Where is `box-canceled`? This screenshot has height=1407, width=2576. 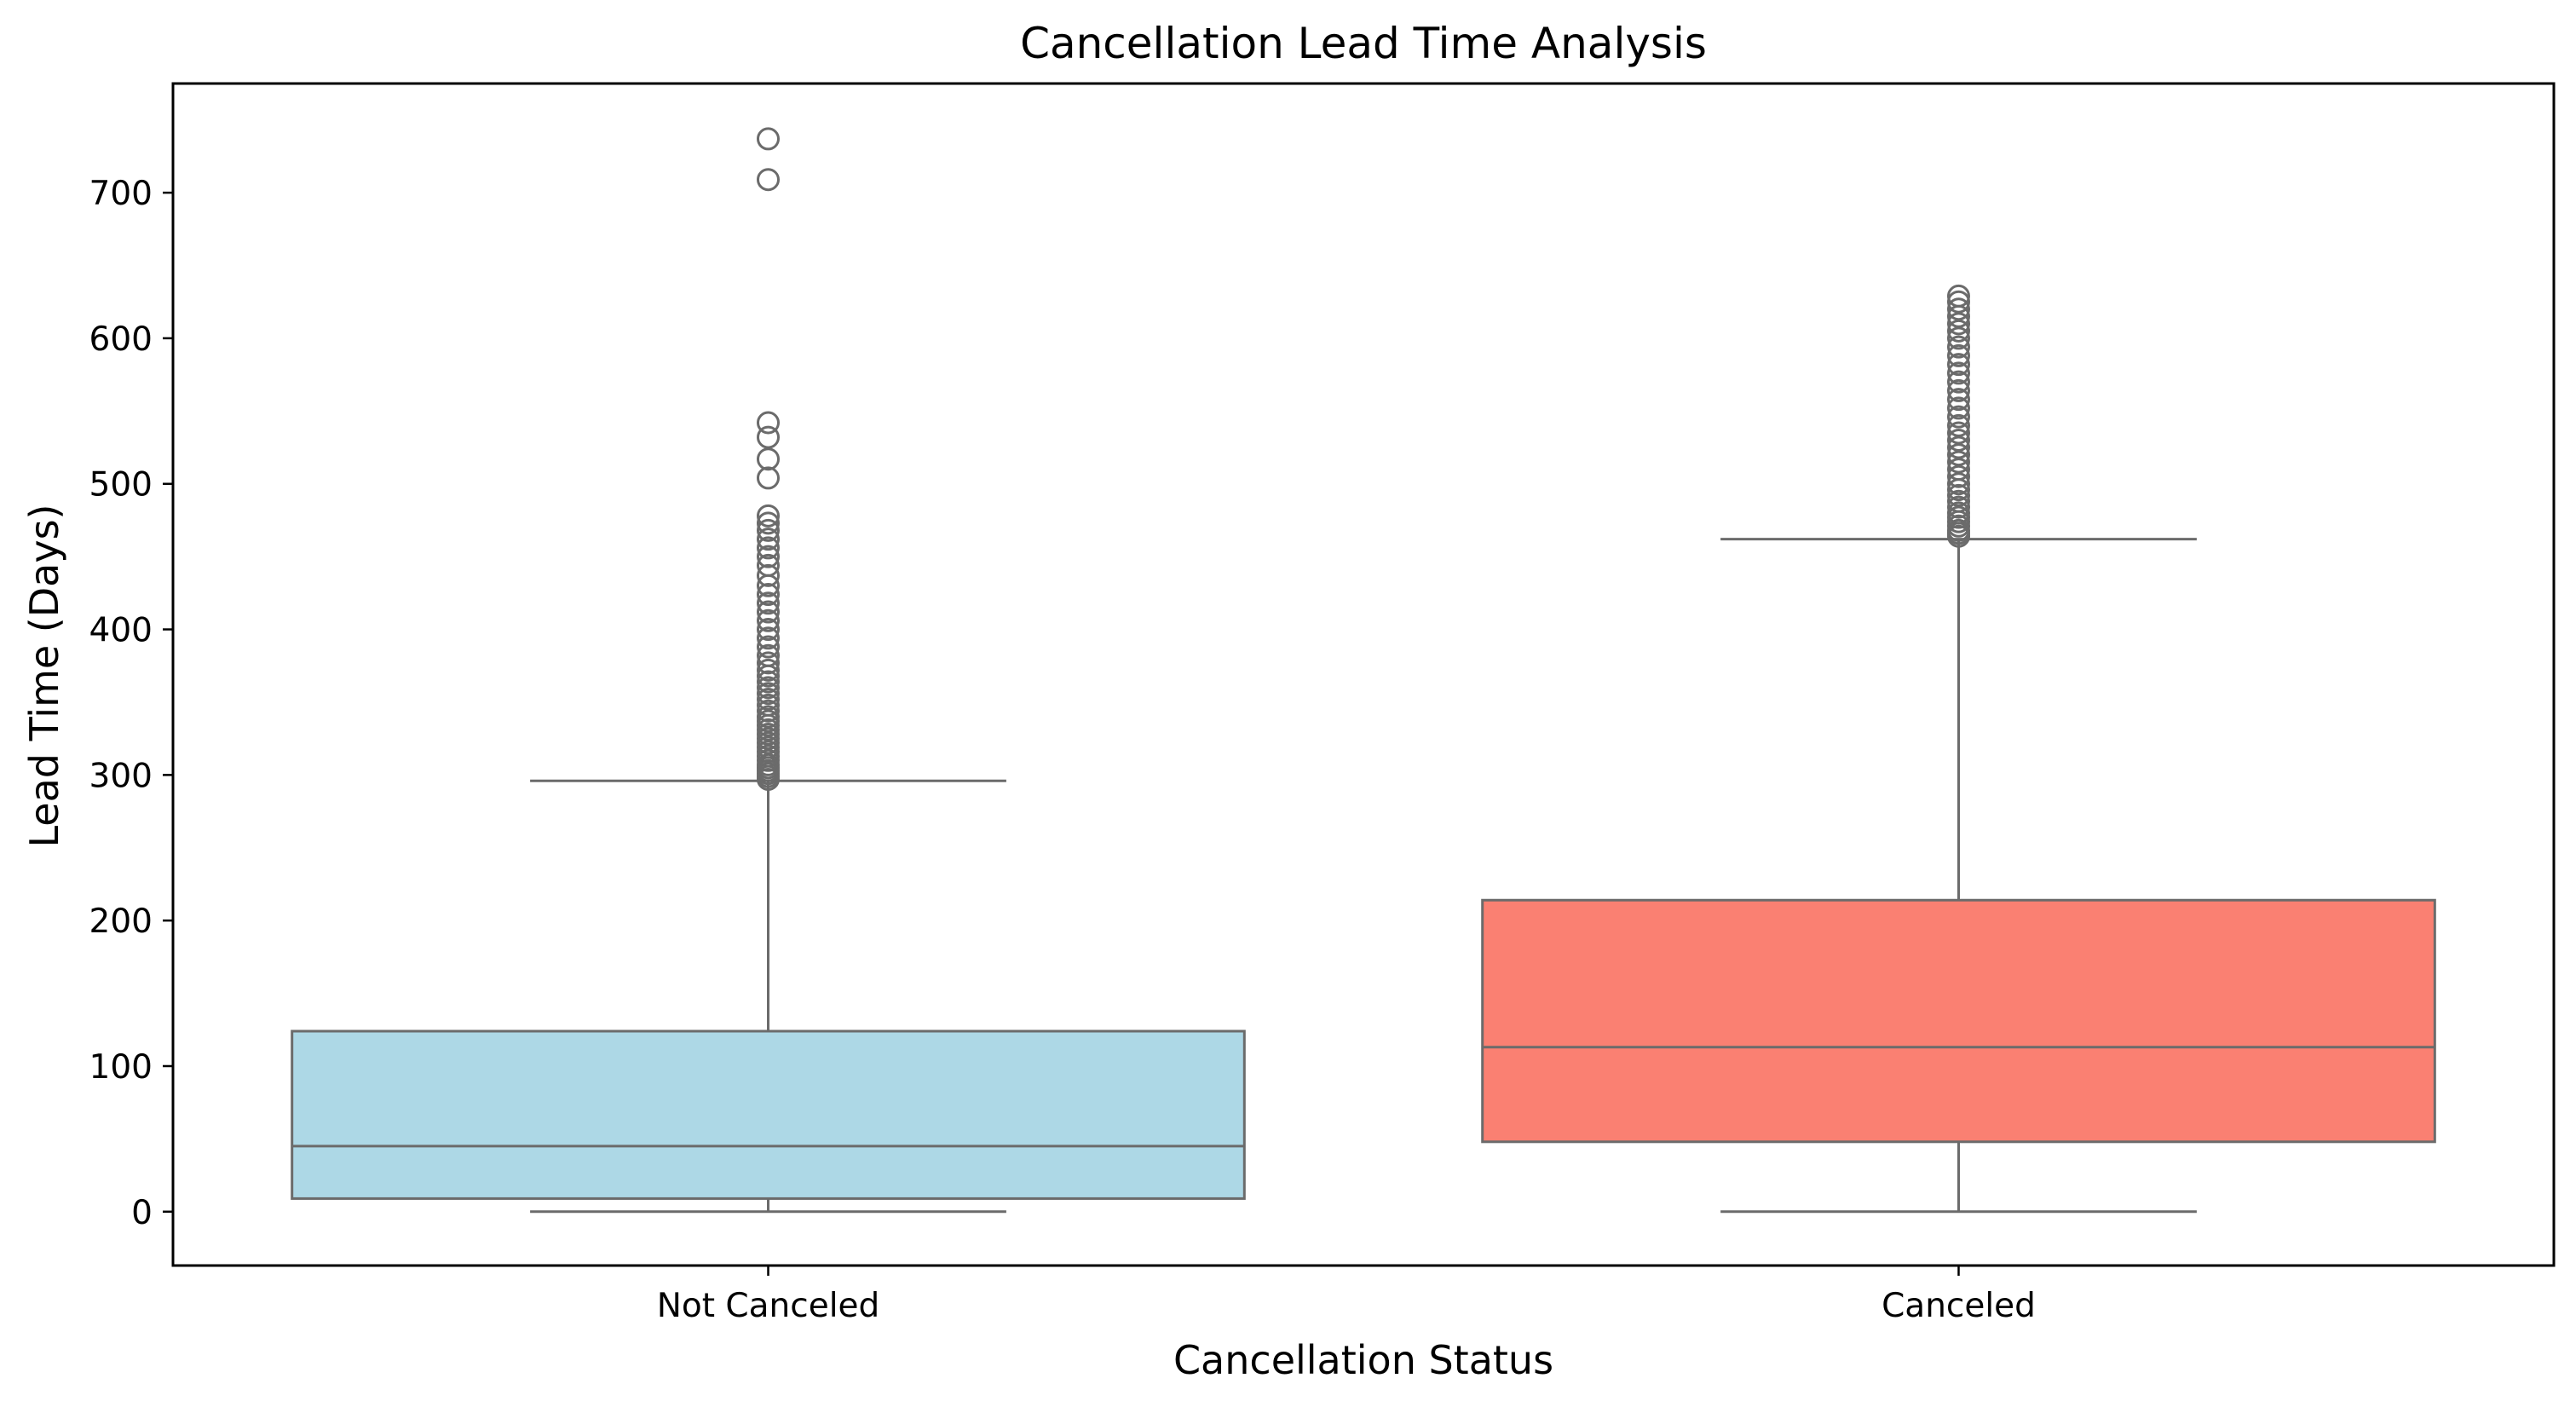
box-canceled is located at coordinates (1958, 1021).